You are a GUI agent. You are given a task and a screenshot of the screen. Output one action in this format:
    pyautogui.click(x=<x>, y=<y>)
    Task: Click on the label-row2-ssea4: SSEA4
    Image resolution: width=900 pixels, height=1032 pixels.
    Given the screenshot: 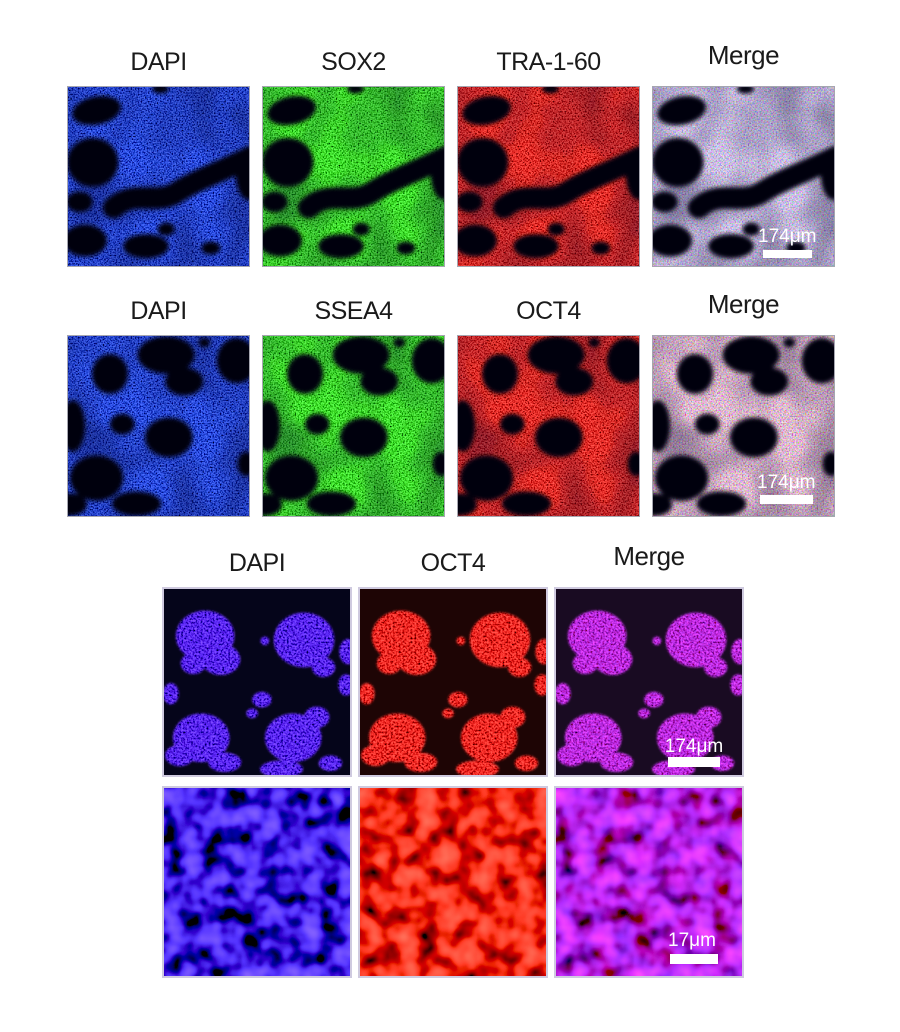 What is the action you would take?
    pyautogui.click(x=353, y=311)
    